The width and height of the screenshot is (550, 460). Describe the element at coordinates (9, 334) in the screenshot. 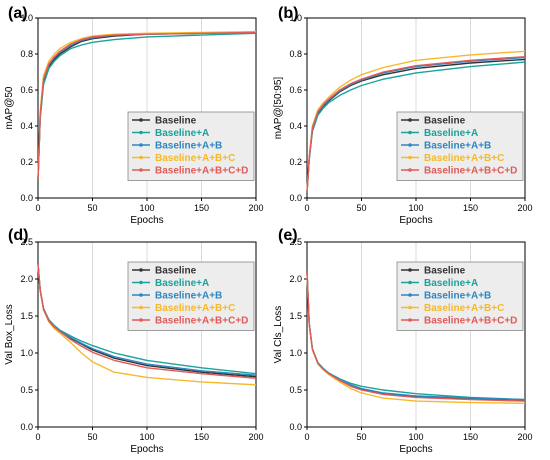

I see `y-axis-label: Val Box_Loss` at that location.